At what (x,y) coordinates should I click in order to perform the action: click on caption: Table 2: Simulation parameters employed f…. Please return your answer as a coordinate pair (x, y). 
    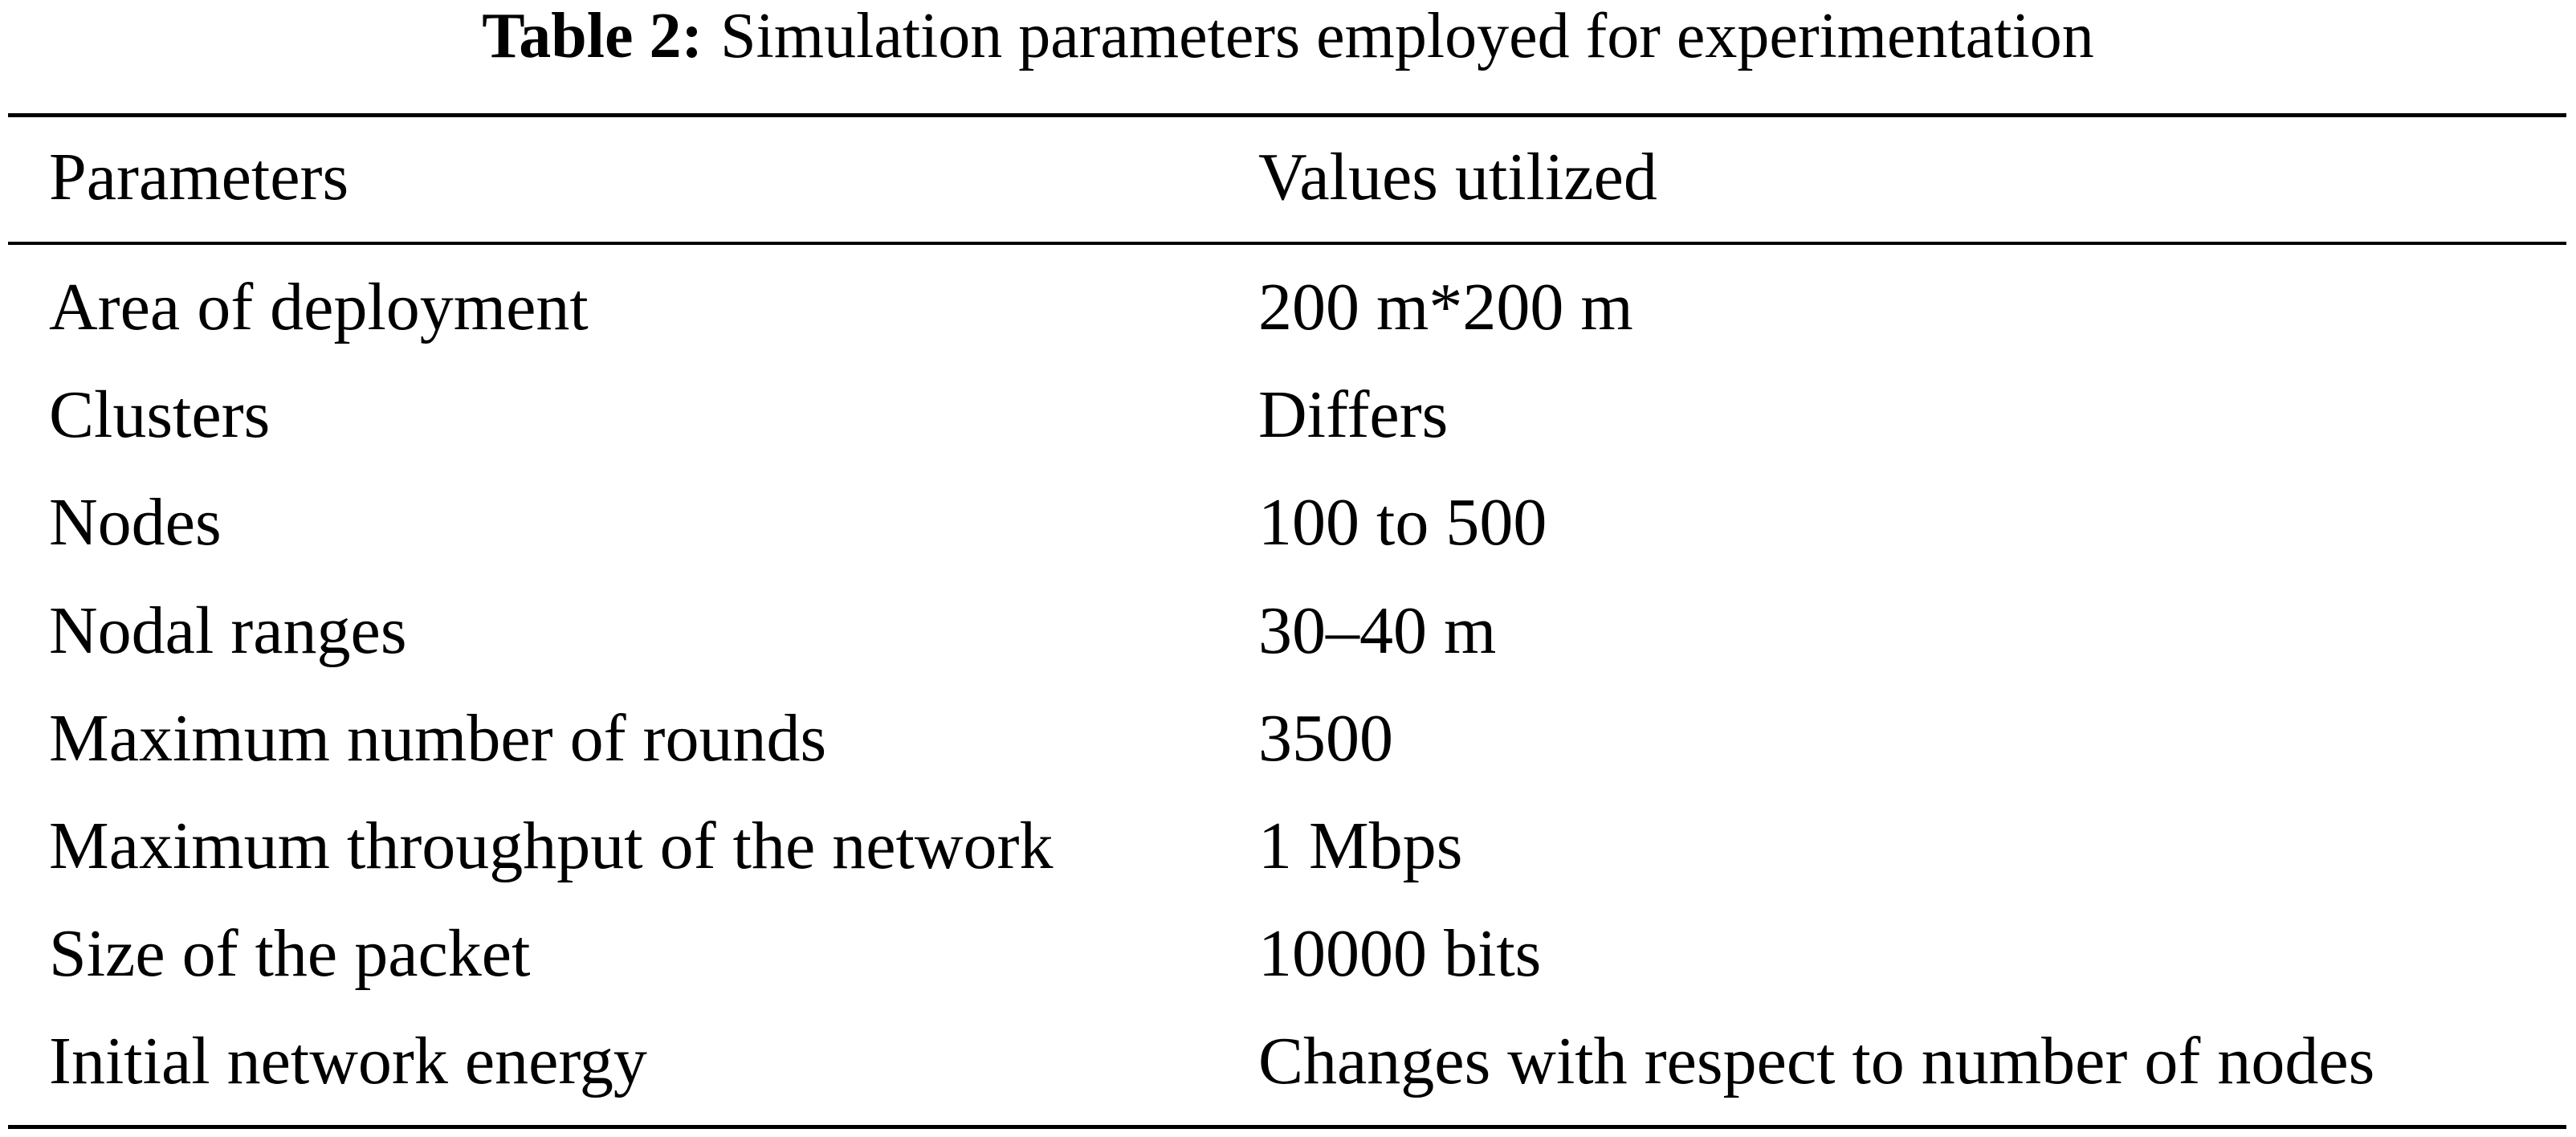
    Looking at the image, I should click on (1288, 36).